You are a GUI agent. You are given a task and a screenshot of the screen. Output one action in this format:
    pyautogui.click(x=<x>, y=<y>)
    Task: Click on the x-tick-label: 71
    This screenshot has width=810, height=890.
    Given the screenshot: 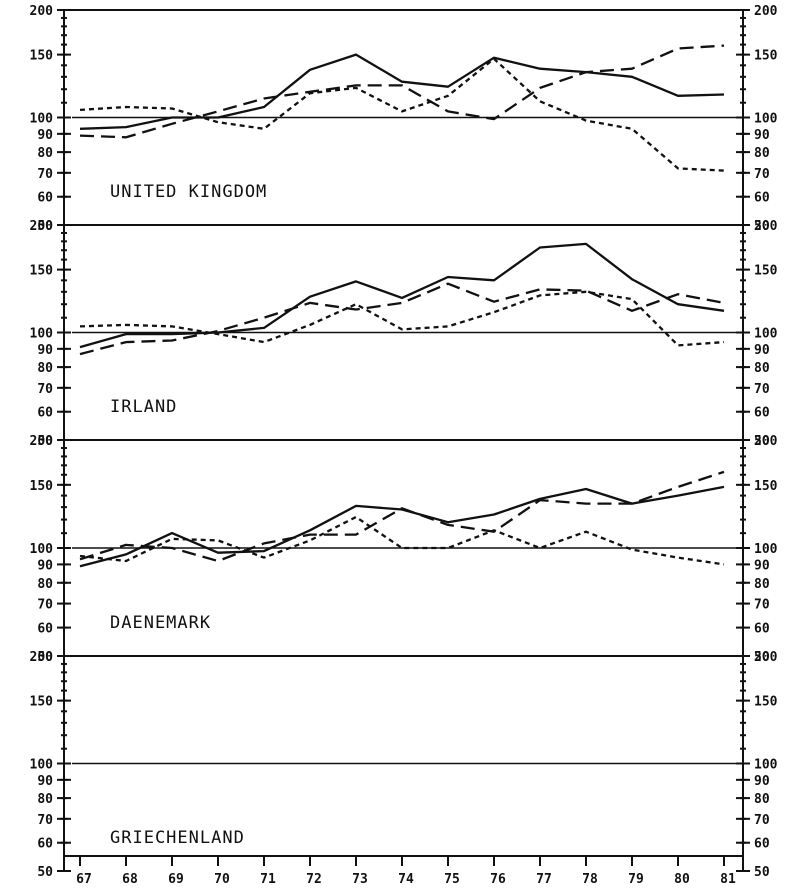 What is the action you would take?
    pyautogui.click(x=268, y=879)
    